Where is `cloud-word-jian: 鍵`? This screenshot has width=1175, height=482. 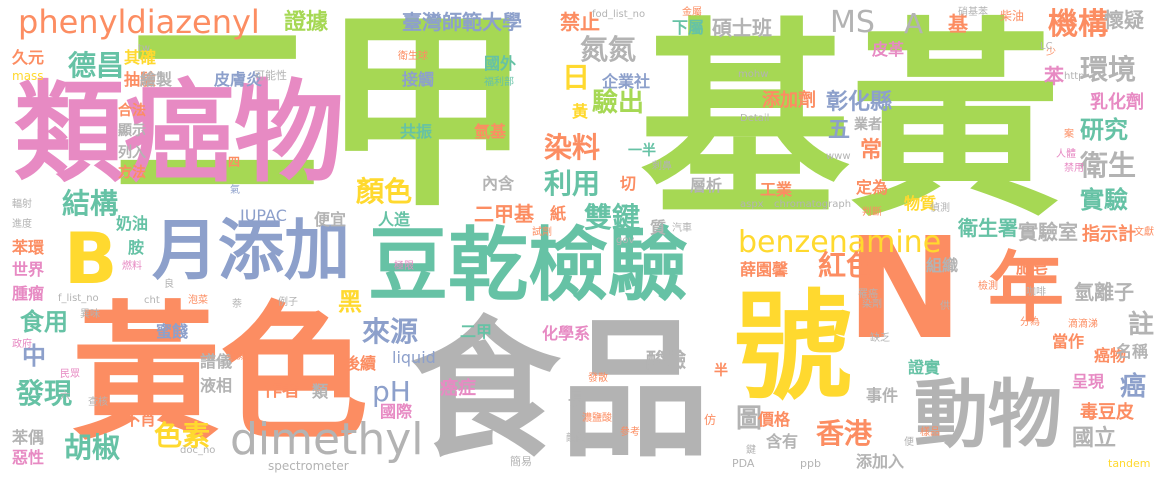
cloud-word-jian: 鍵 is located at coordinates (751, 450).